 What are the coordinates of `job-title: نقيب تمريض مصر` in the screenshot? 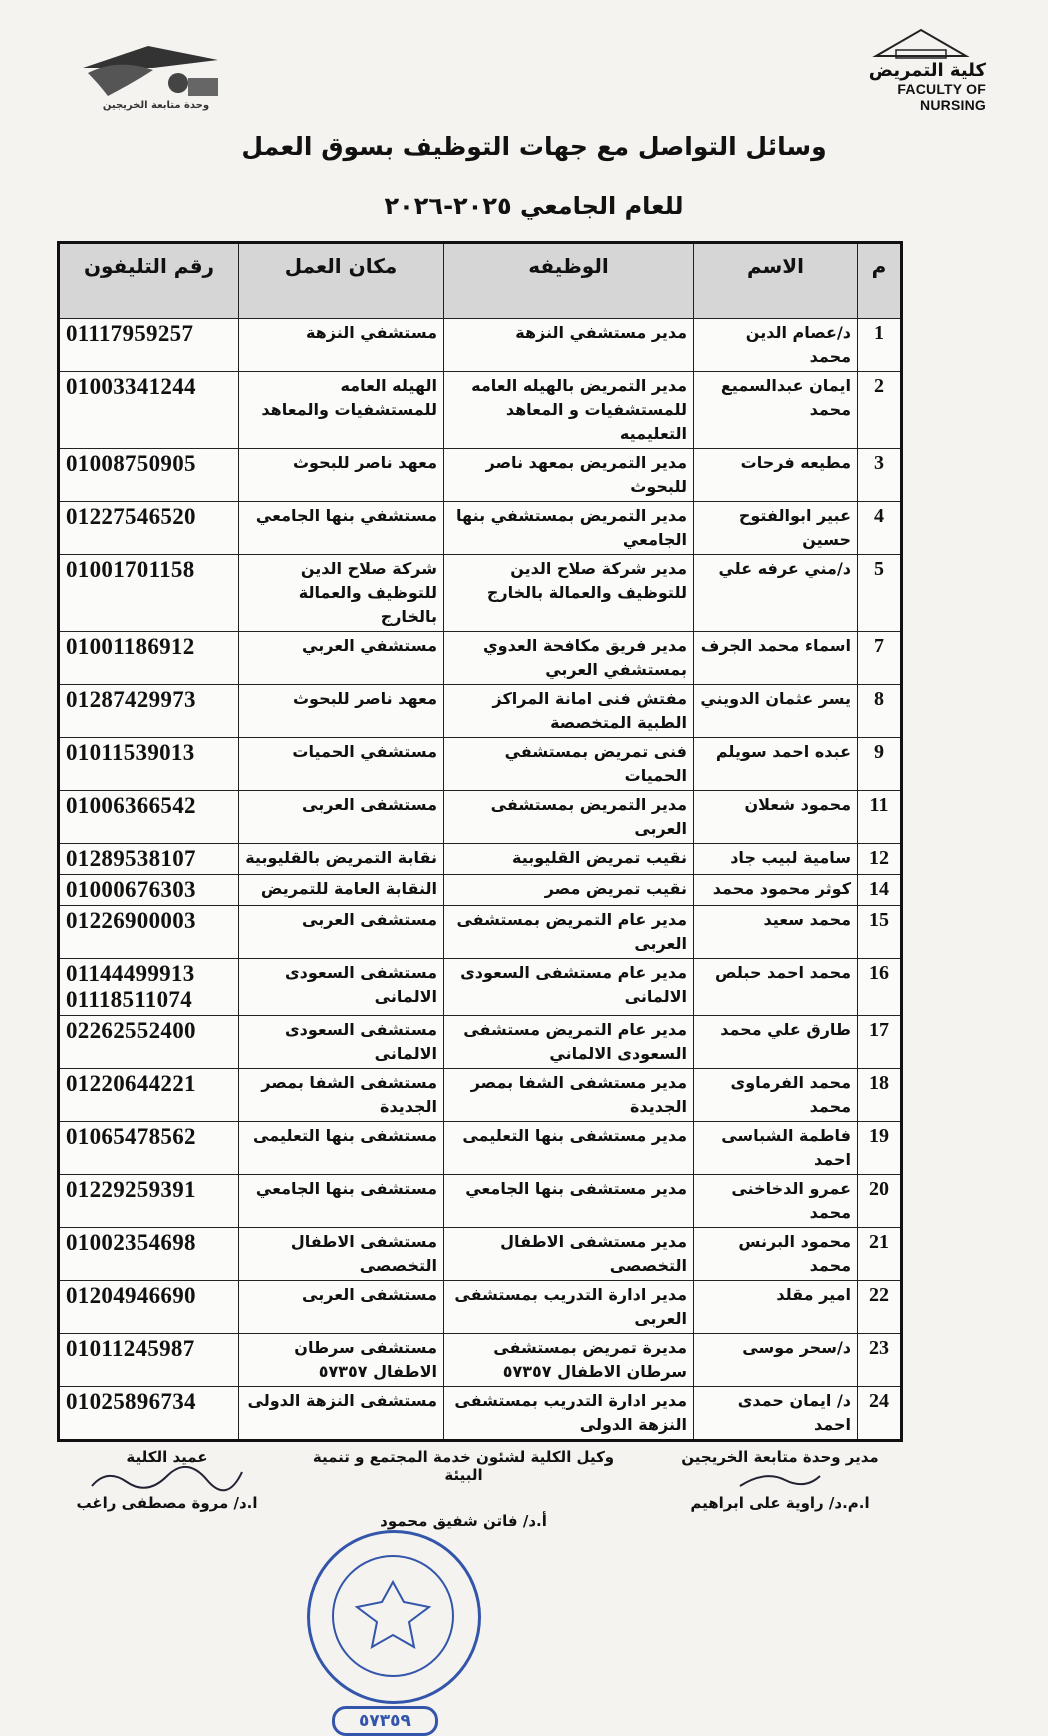 It's located at (568, 890).